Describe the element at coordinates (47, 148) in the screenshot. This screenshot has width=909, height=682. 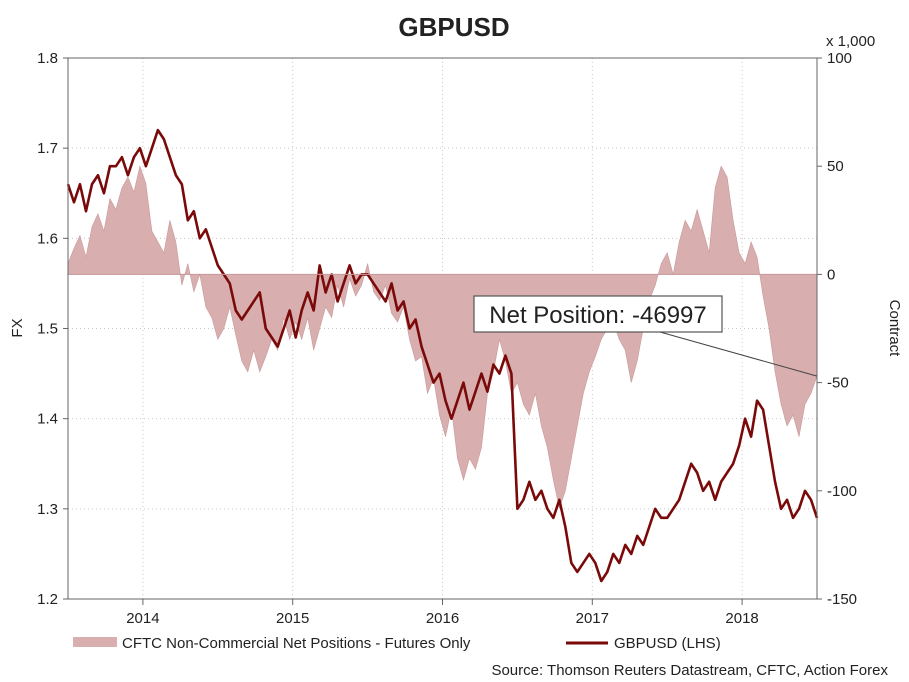
I see `left-tick-label: 1.7` at that location.